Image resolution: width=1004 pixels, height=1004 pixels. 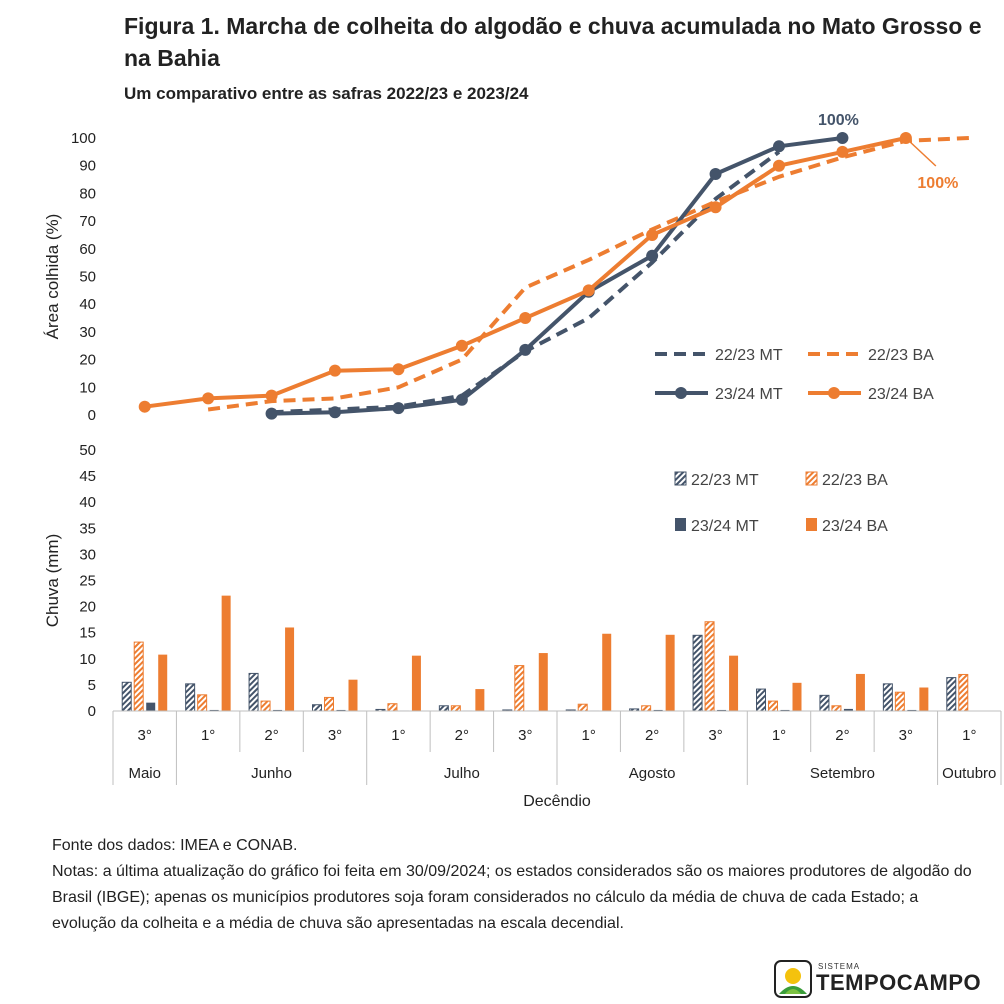 I want to click on bar-y-tick-label: 50, so click(x=87, y=450).